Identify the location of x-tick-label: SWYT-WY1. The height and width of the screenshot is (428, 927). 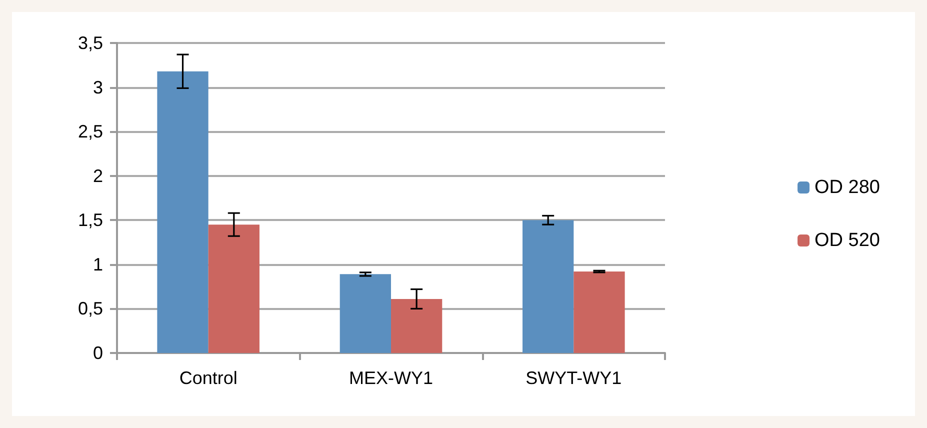
(574, 378).